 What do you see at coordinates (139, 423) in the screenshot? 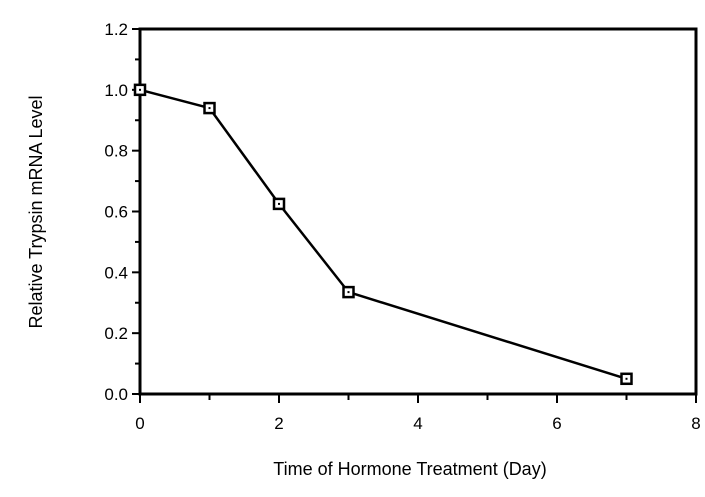
I see `x-tick-label: 0` at bounding box center [139, 423].